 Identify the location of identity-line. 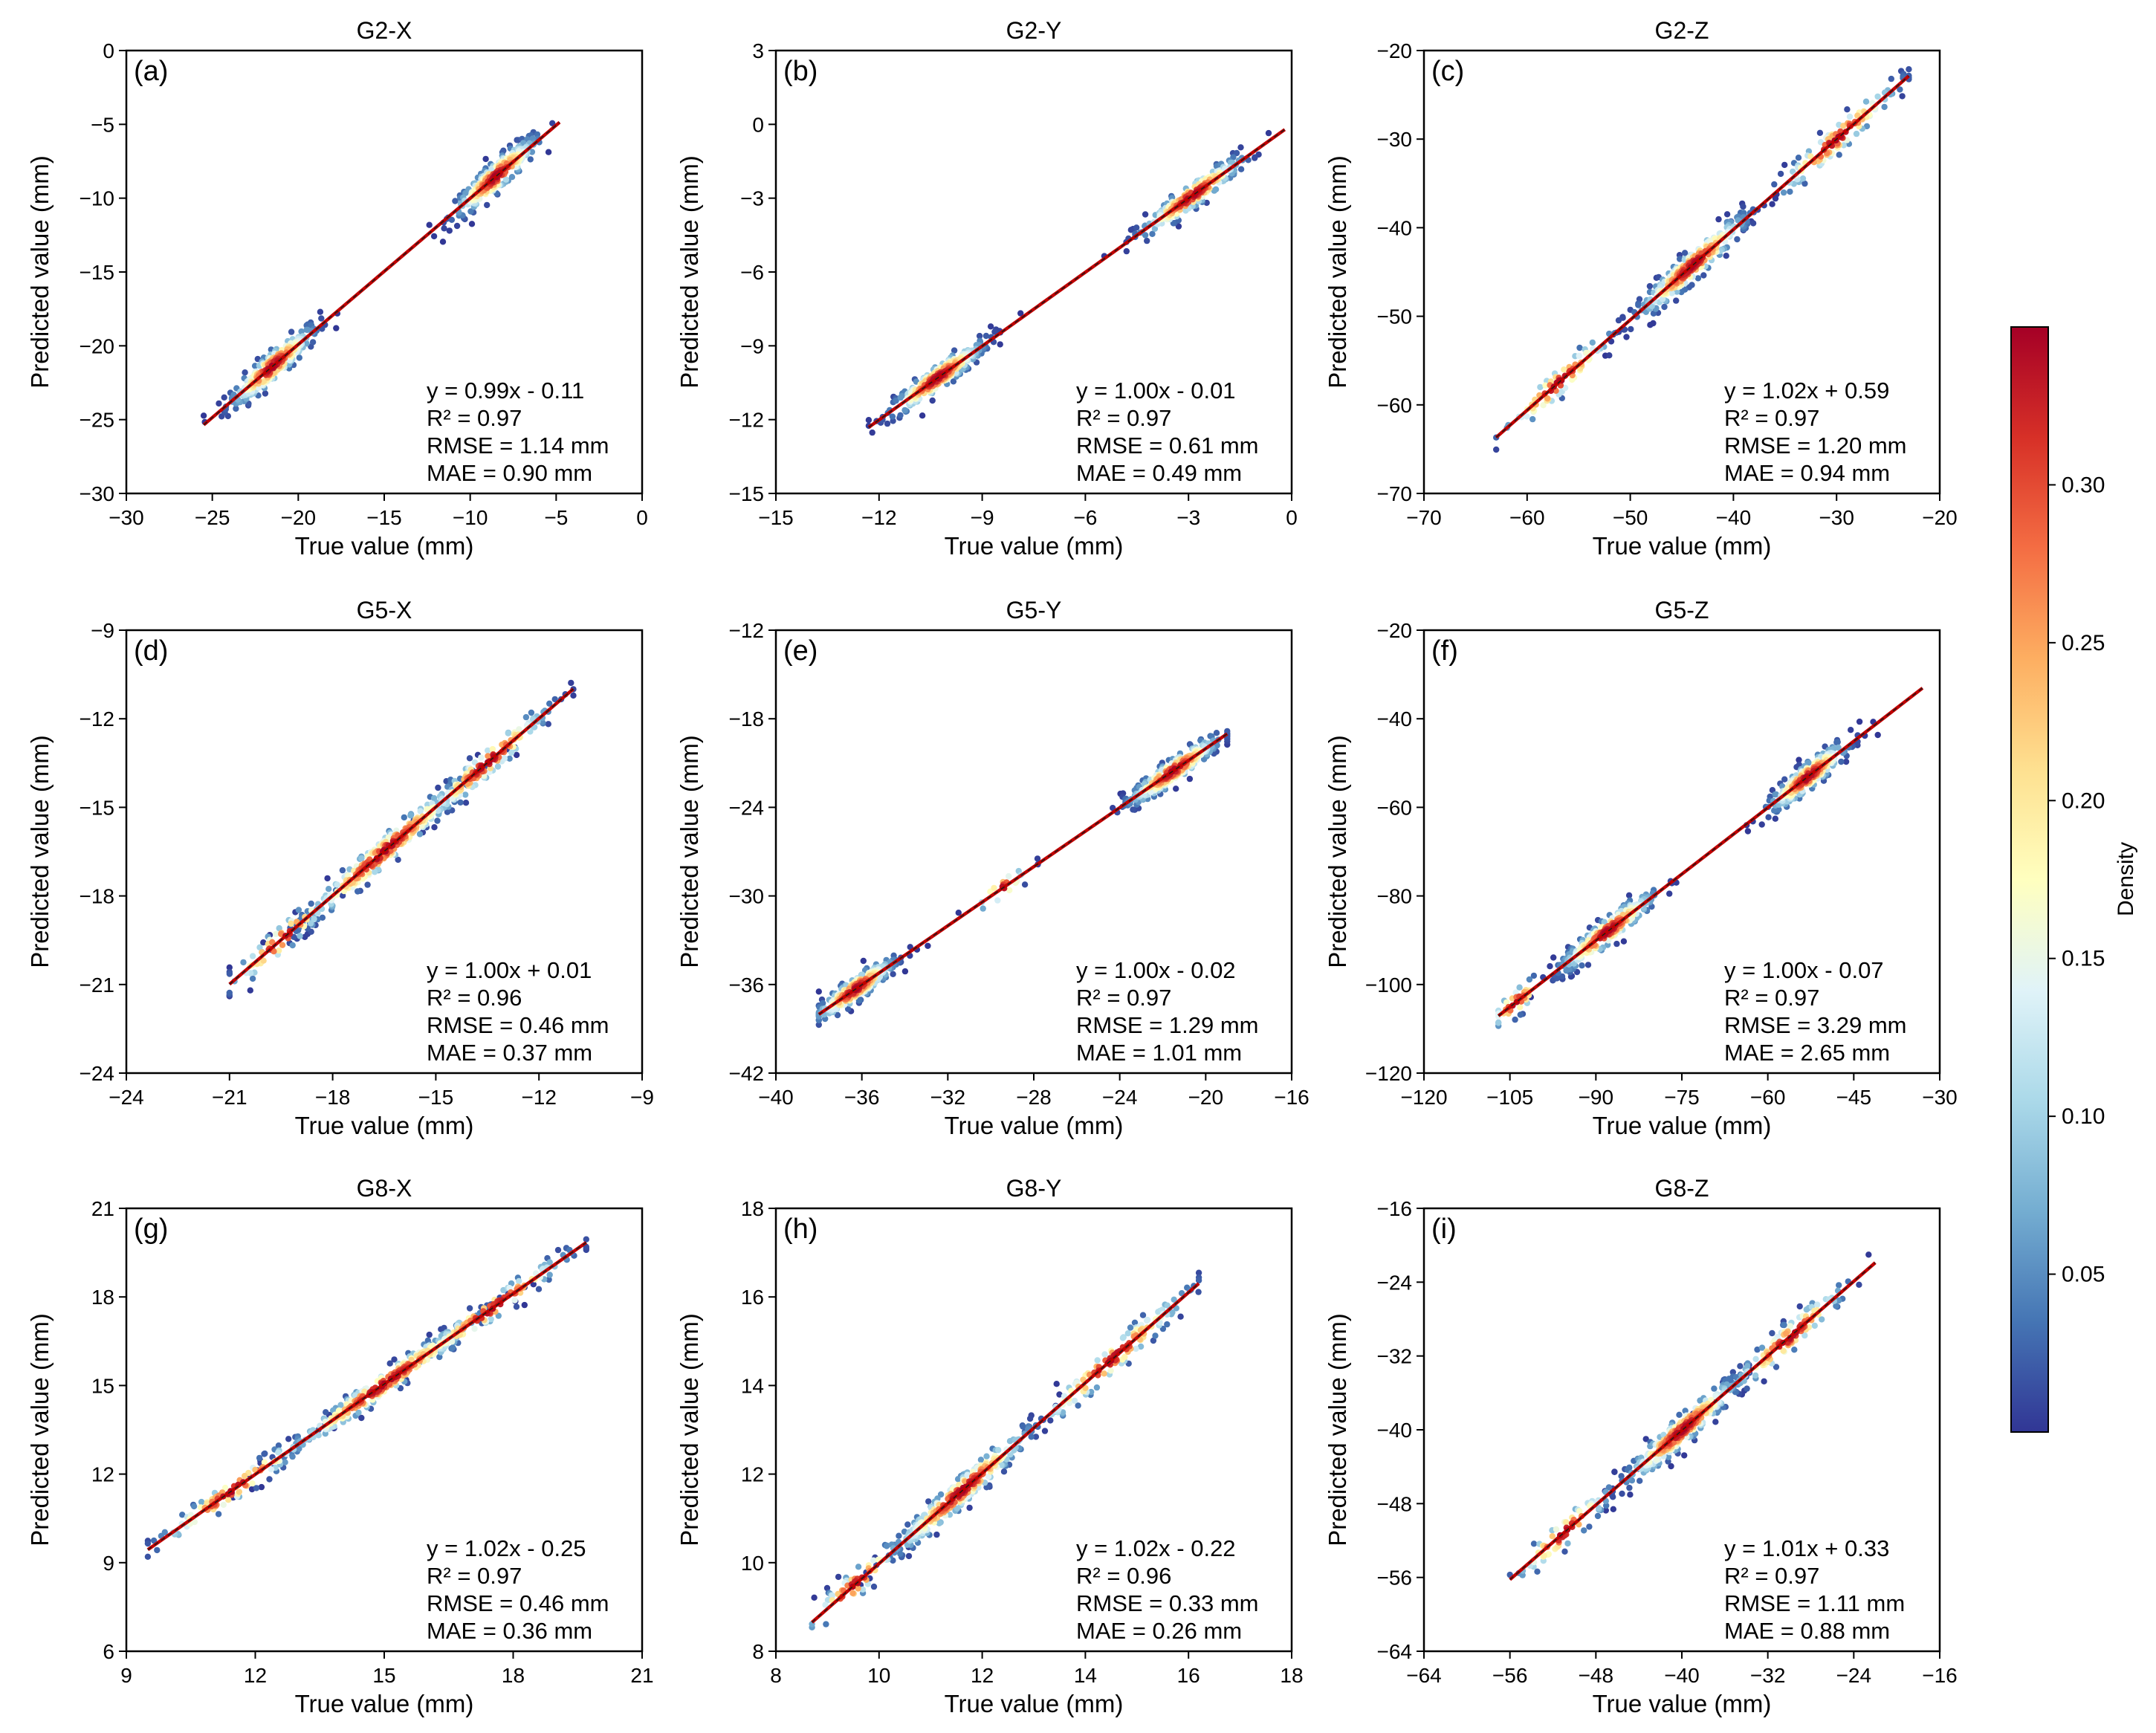
(1692, 1421).